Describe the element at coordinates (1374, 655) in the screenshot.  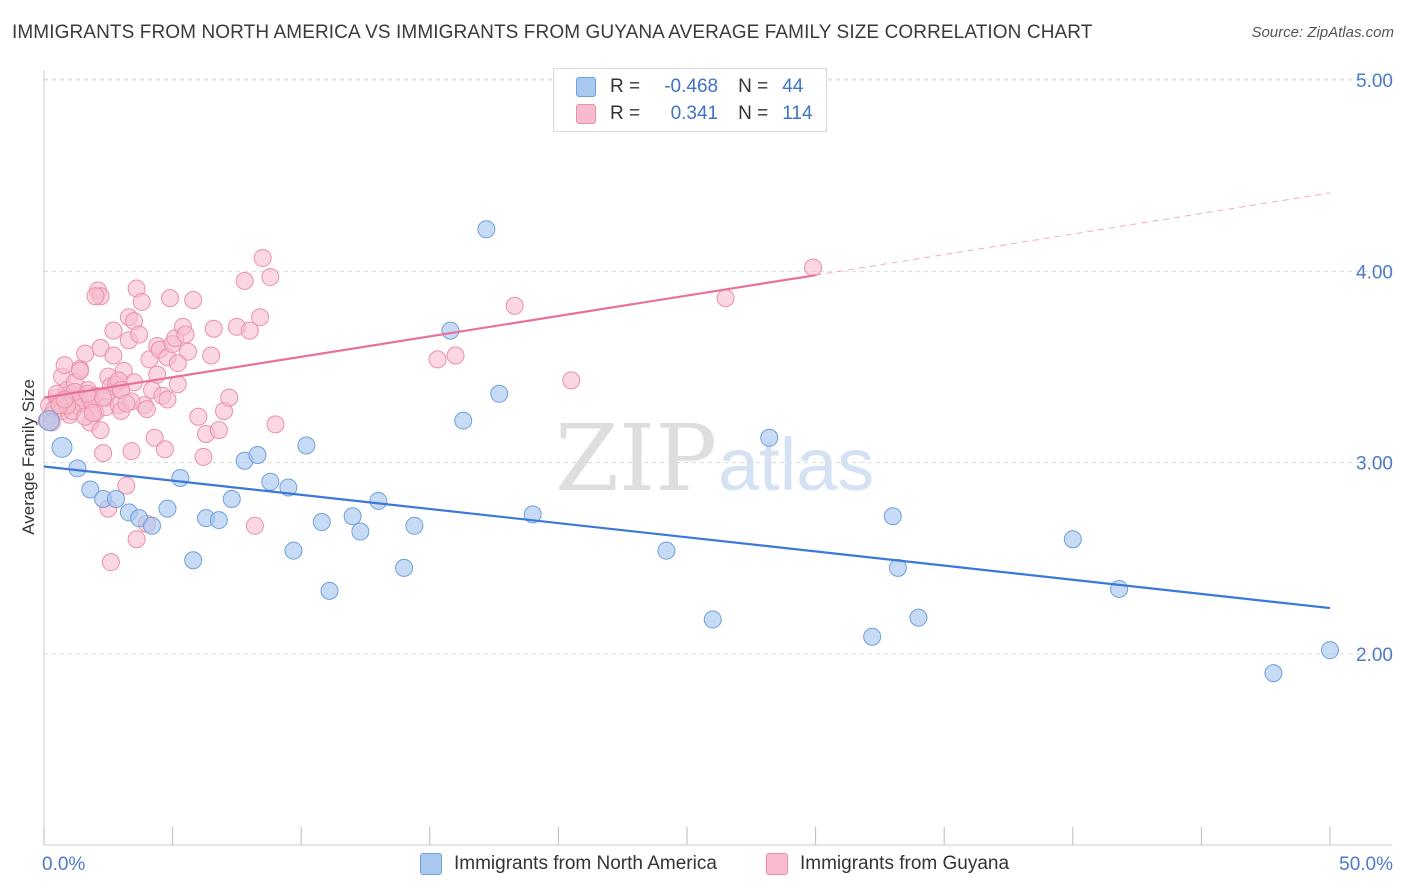
I see `y-tick-label: 2.00` at that location.